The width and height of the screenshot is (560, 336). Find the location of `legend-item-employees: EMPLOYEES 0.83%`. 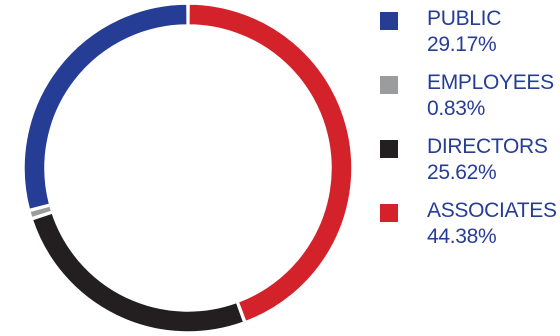

legend-item-employees: EMPLOYEES 0.83% is located at coordinates (470, 102).